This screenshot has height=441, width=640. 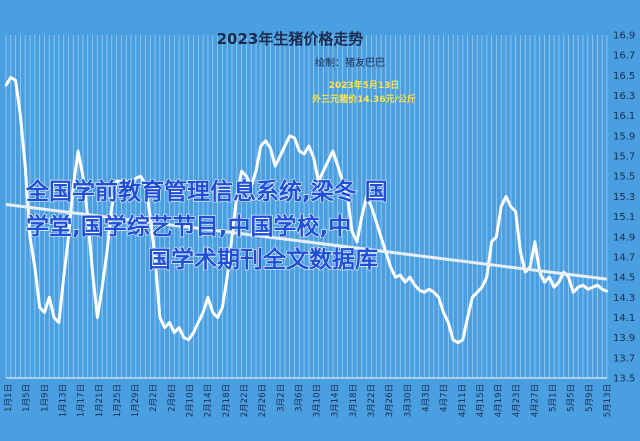 What do you see at coordinates (624, 96) in the screenshot?
I see `y-tick-label: 16.3` at bounding box center [624, 96].